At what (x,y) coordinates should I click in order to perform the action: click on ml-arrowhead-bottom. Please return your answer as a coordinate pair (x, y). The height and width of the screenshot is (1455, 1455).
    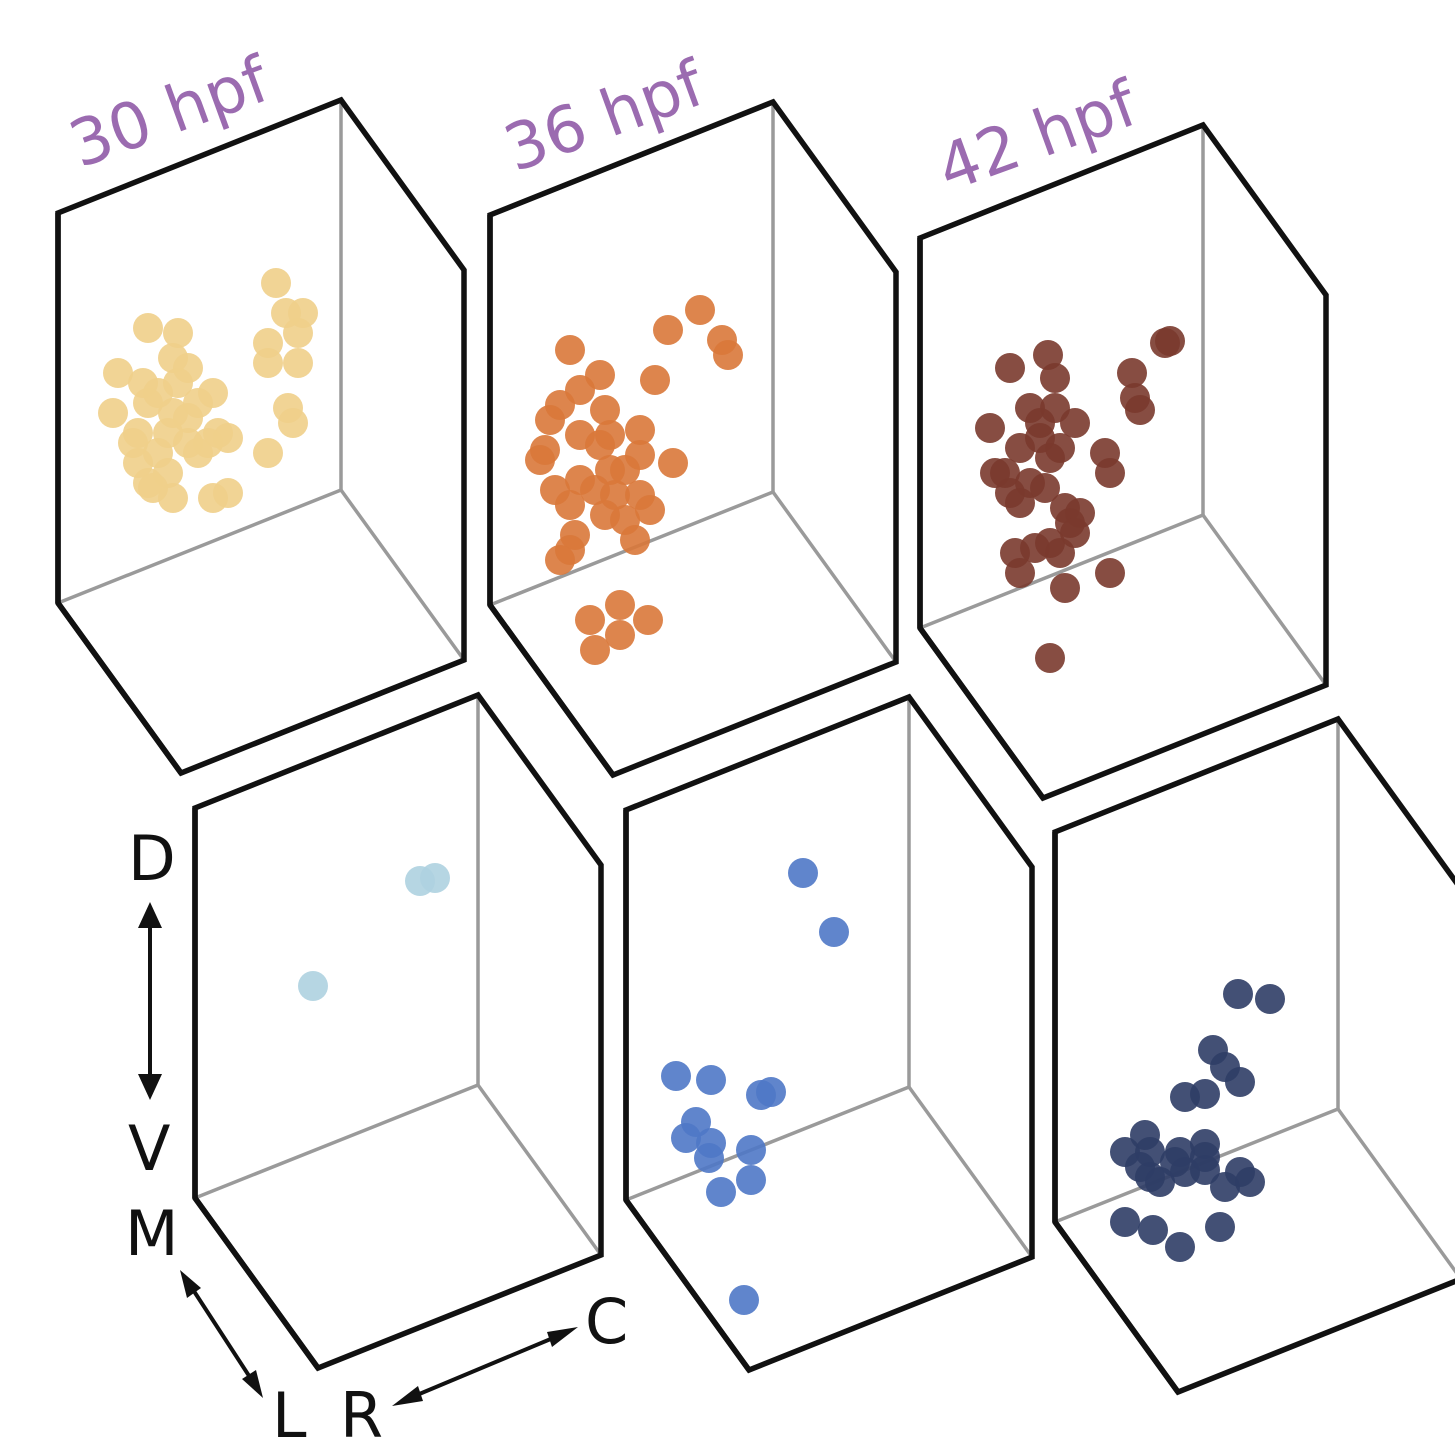
    Looking at the image, I should click on (252, 1384).